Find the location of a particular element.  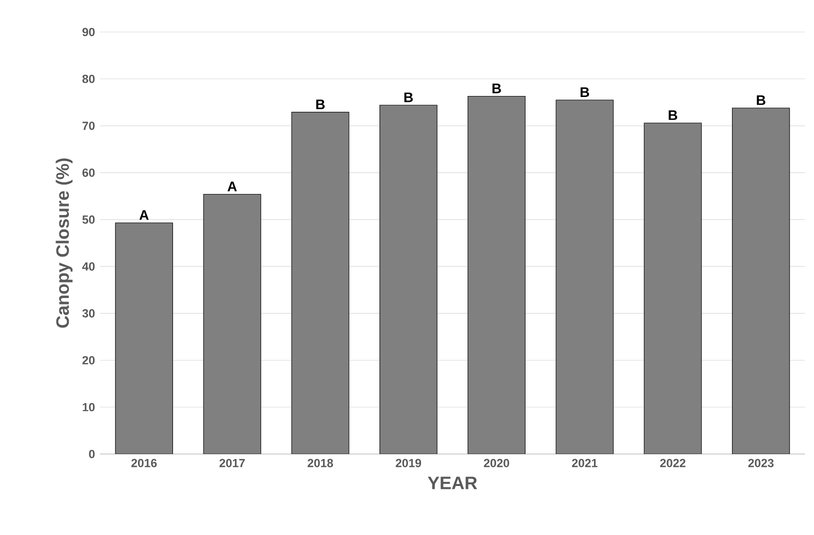

x-tick-label: 2017 is located at coordinates (232, 463).